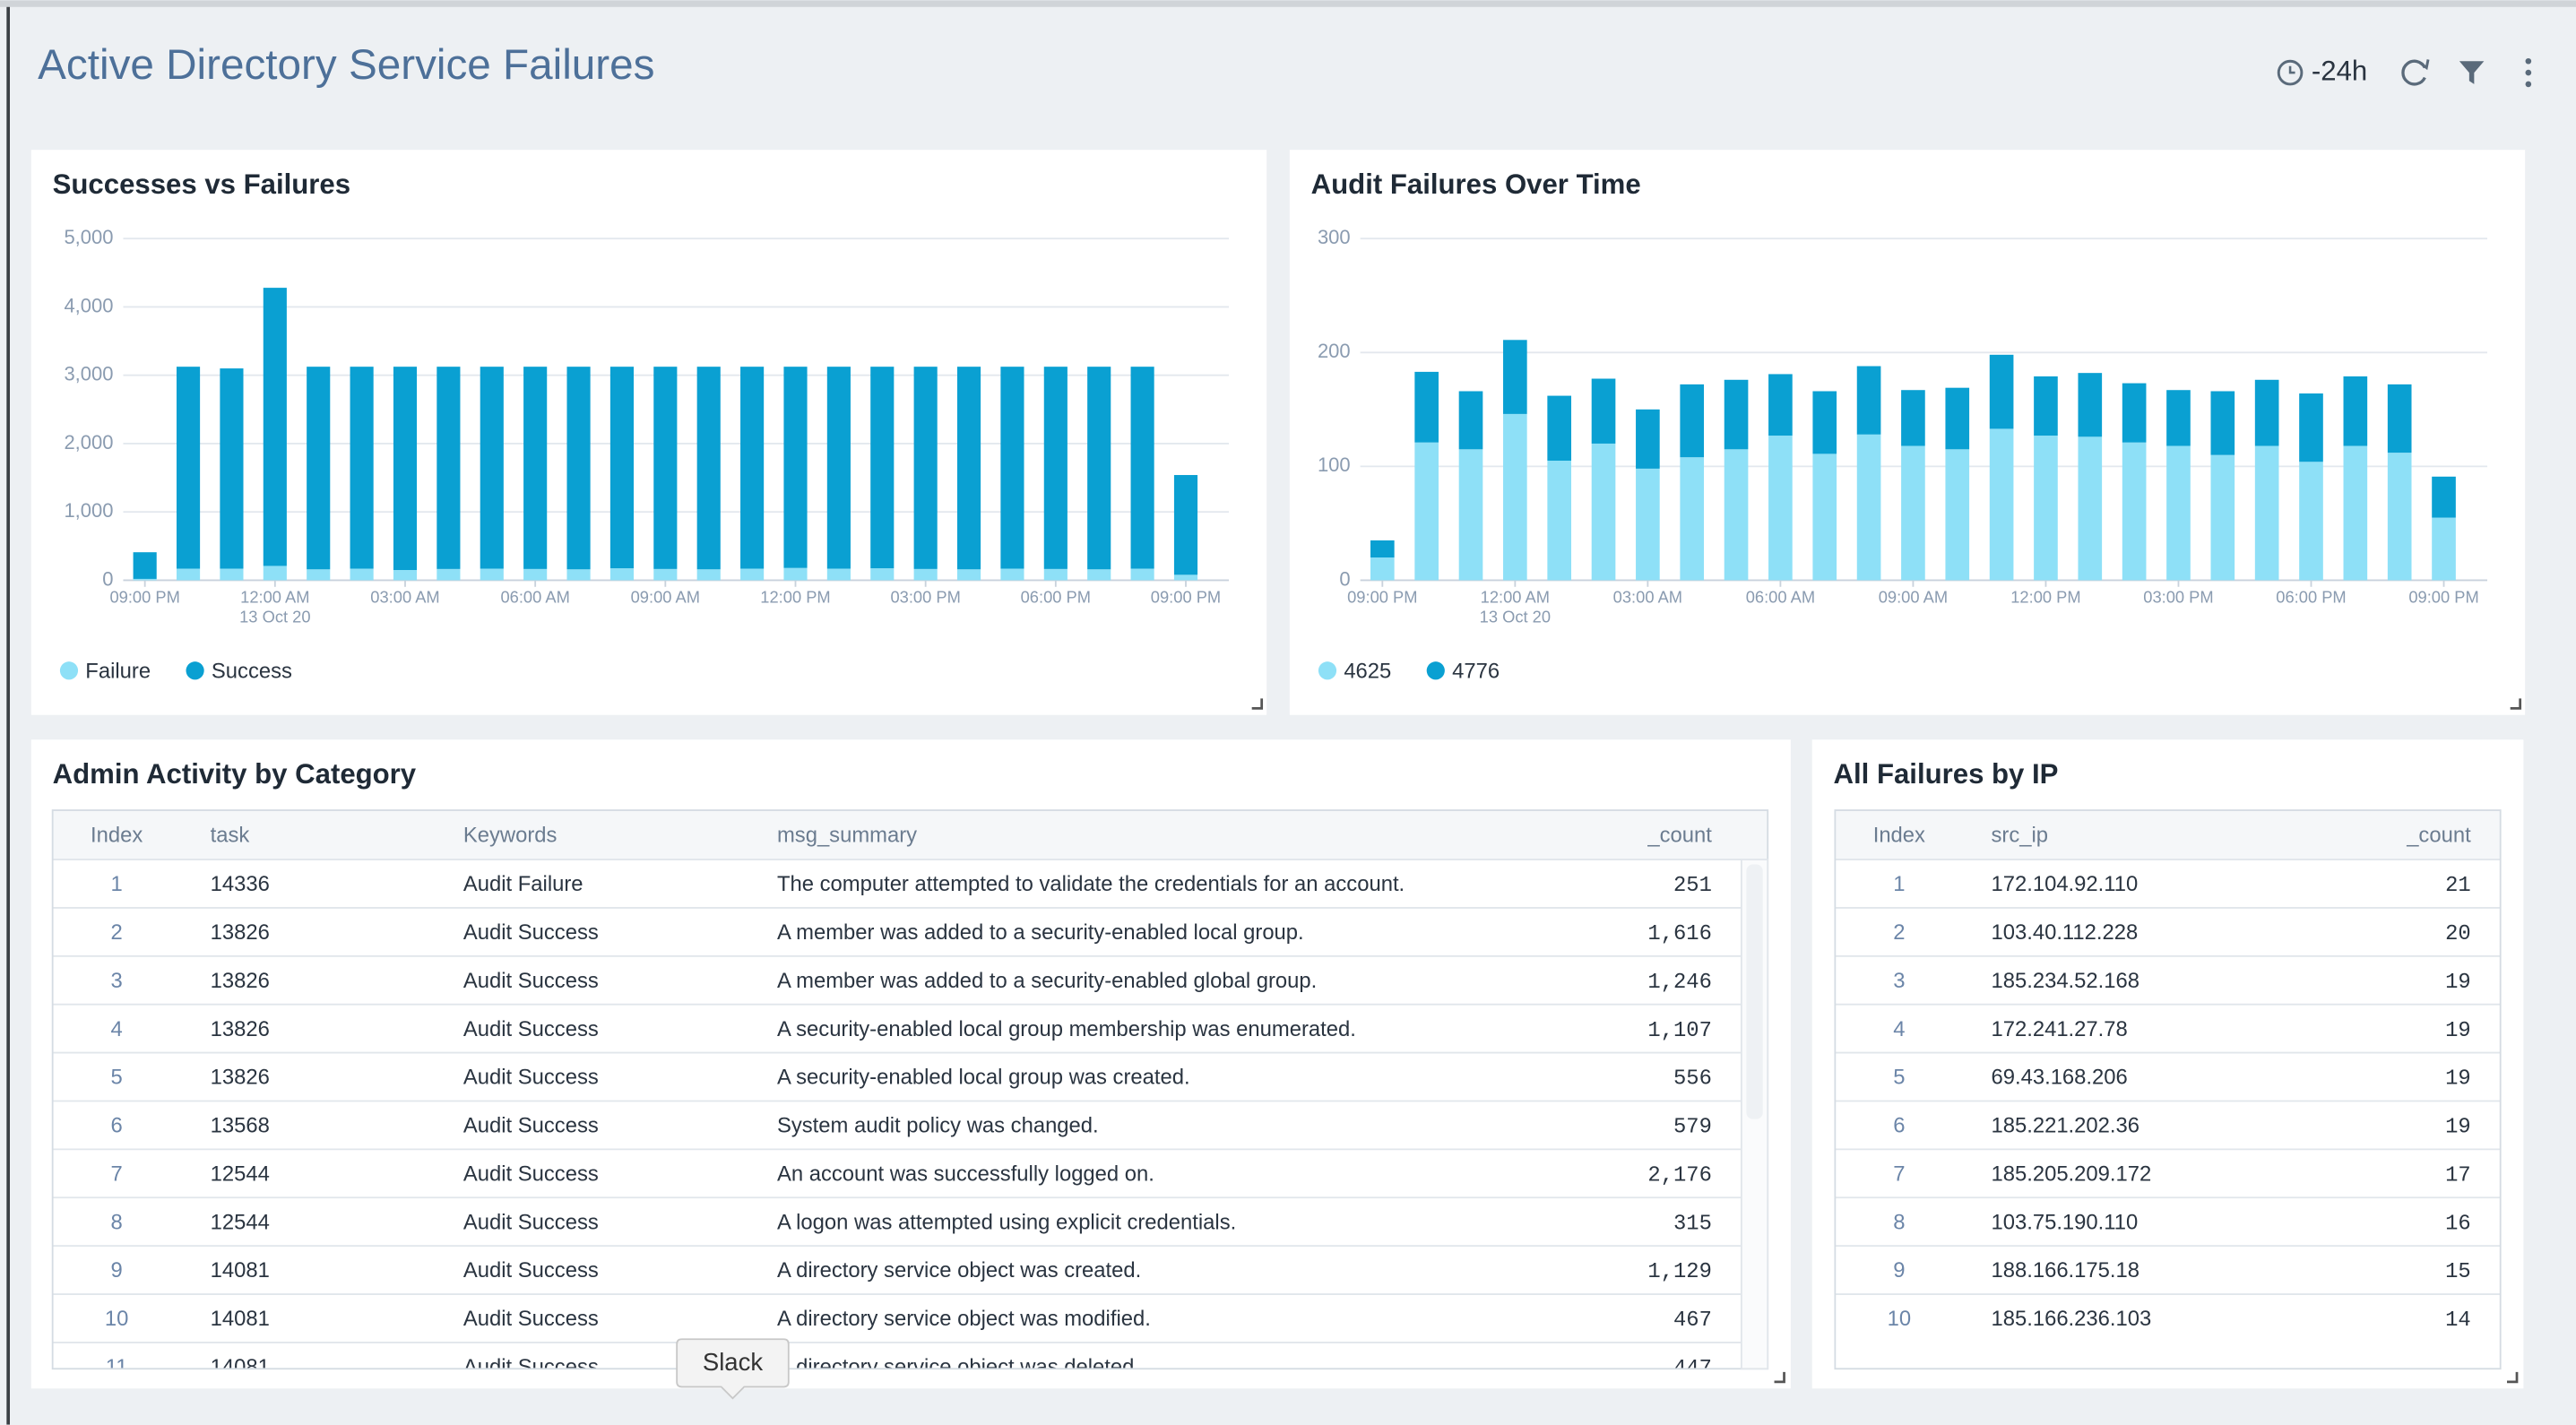 This screenshot has width=2576, height=1425. I want to click on table-cell: 14081, so click(240, 1319).